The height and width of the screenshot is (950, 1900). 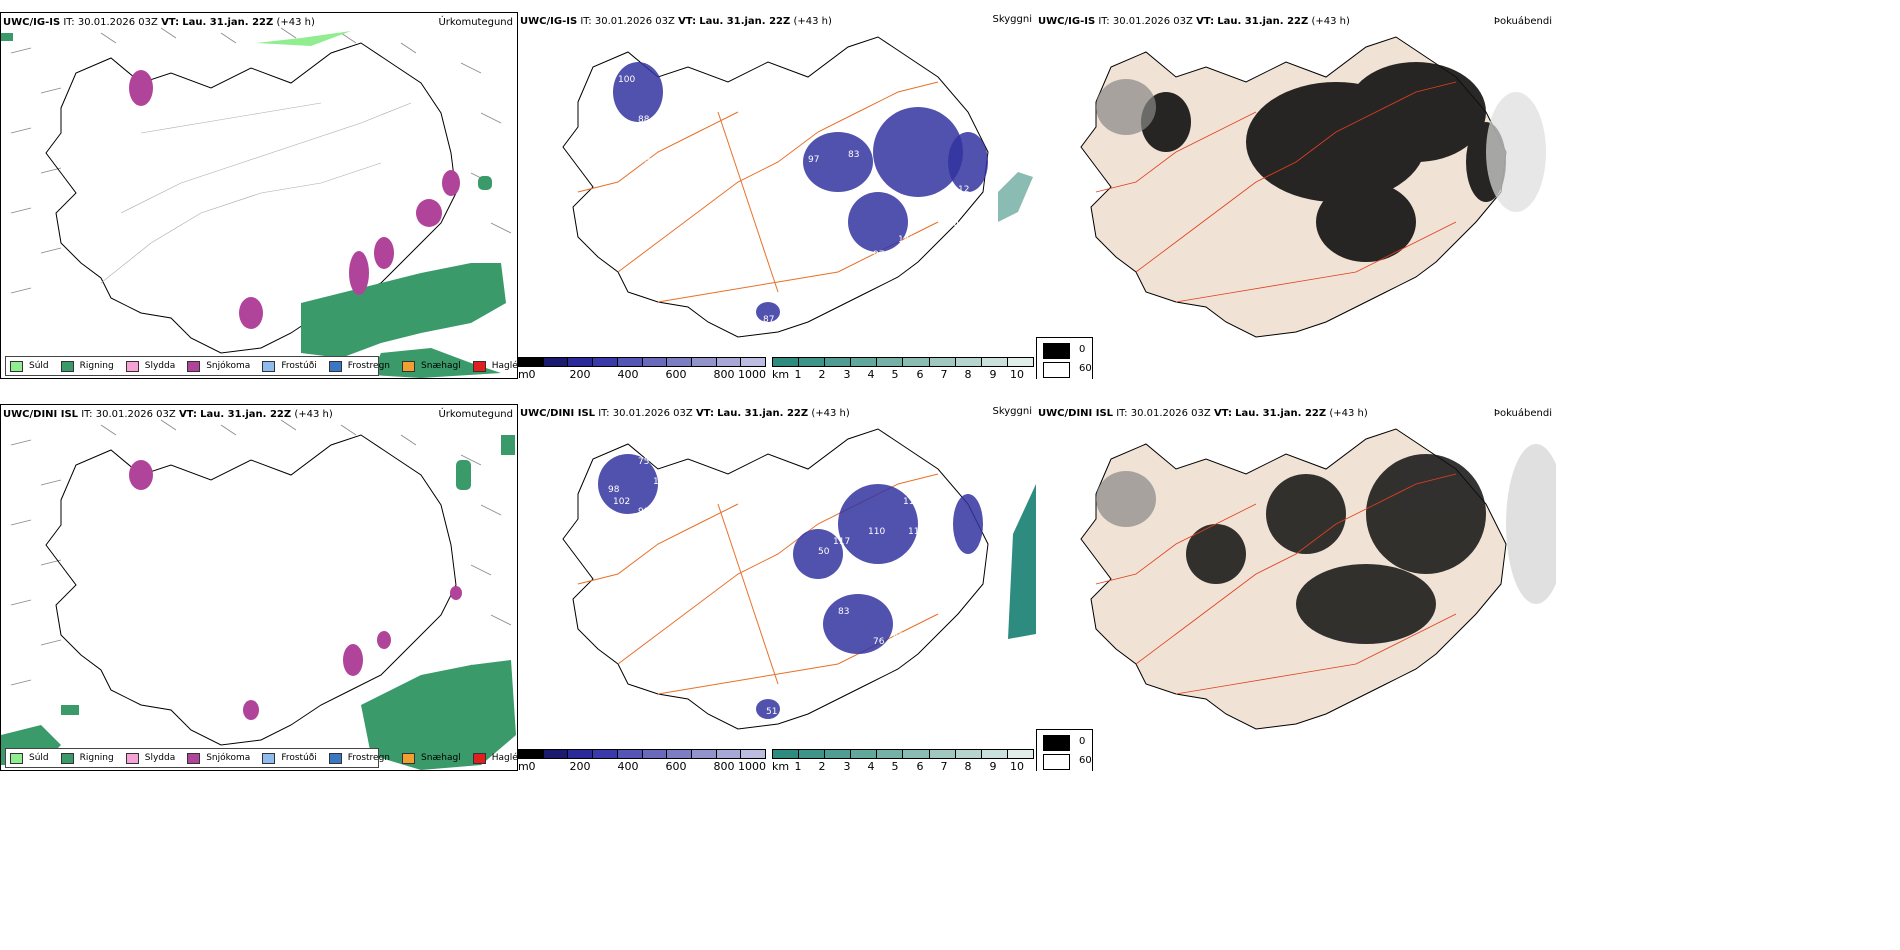 I want to click on wind-barbs, so click(x=261, y=552).